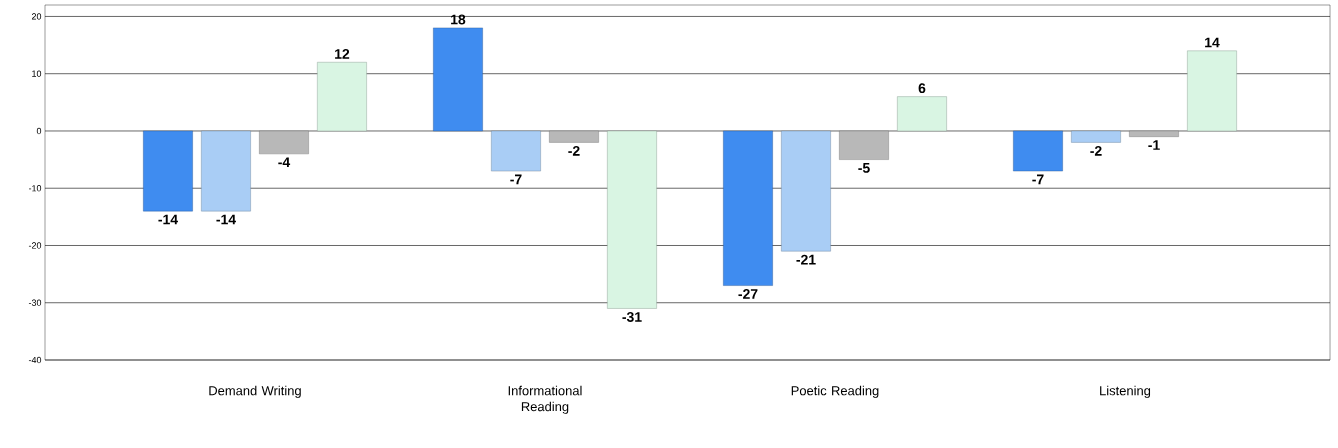 The width and height of the screenshot is (1338, 448). What do you see at coordinates (342, 53) in the screenshot?
I see `data-label: 12` at bounding box center [342, 53].